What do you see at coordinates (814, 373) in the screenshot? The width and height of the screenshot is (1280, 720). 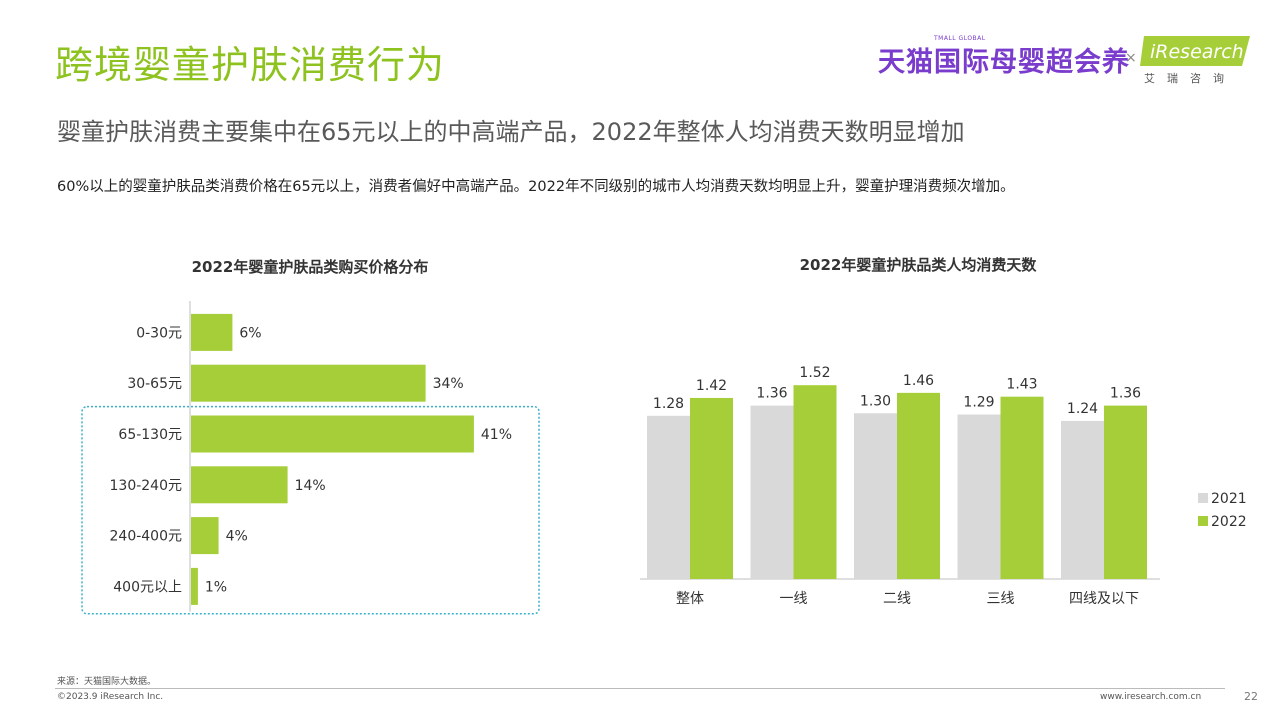 I see `value-label-2022-1: 1.52` at bounding box center [814, 373].